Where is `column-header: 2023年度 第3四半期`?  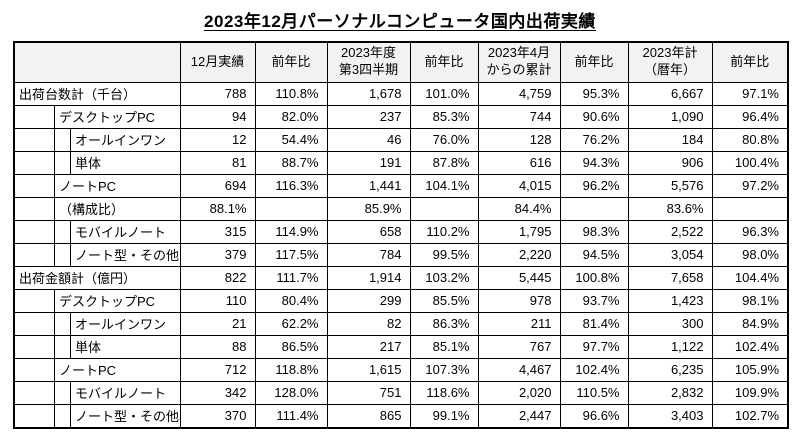
column-header: 2023年度 第3四半期 is located at coordinates (368, 62).